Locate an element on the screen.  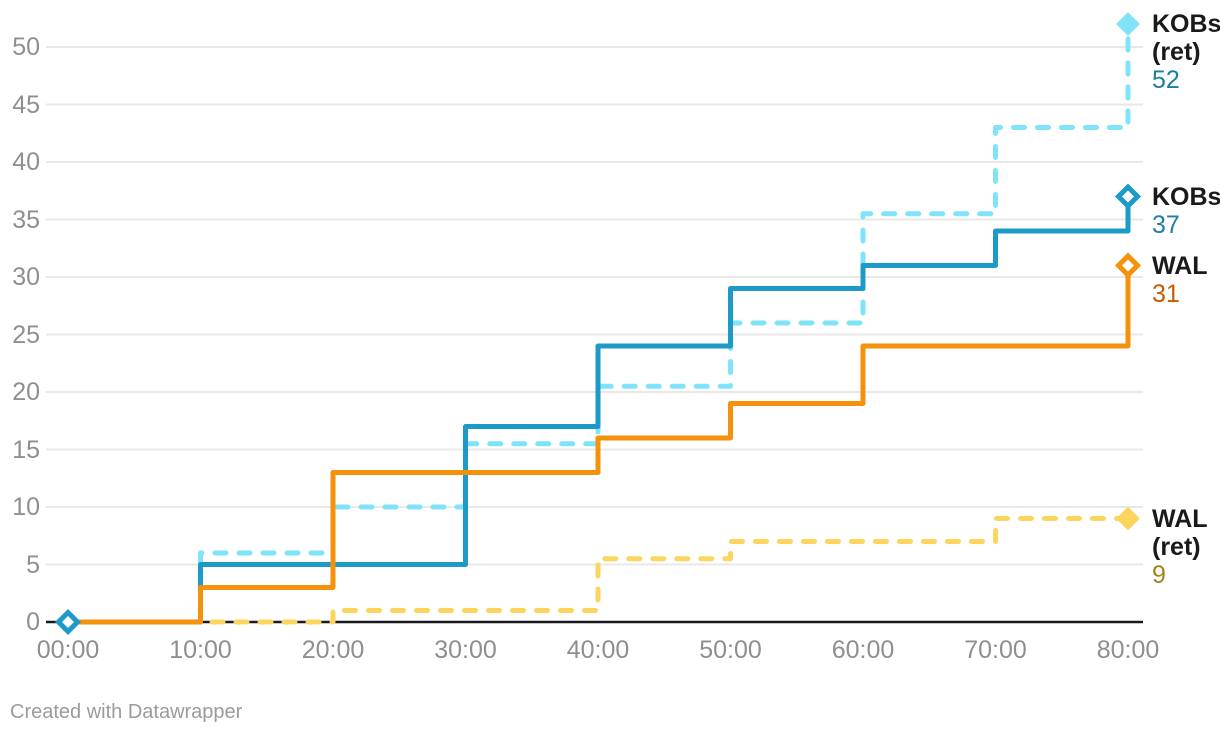
series-end-value-wal-ret: 9 is located at coordinates (1159, 574).